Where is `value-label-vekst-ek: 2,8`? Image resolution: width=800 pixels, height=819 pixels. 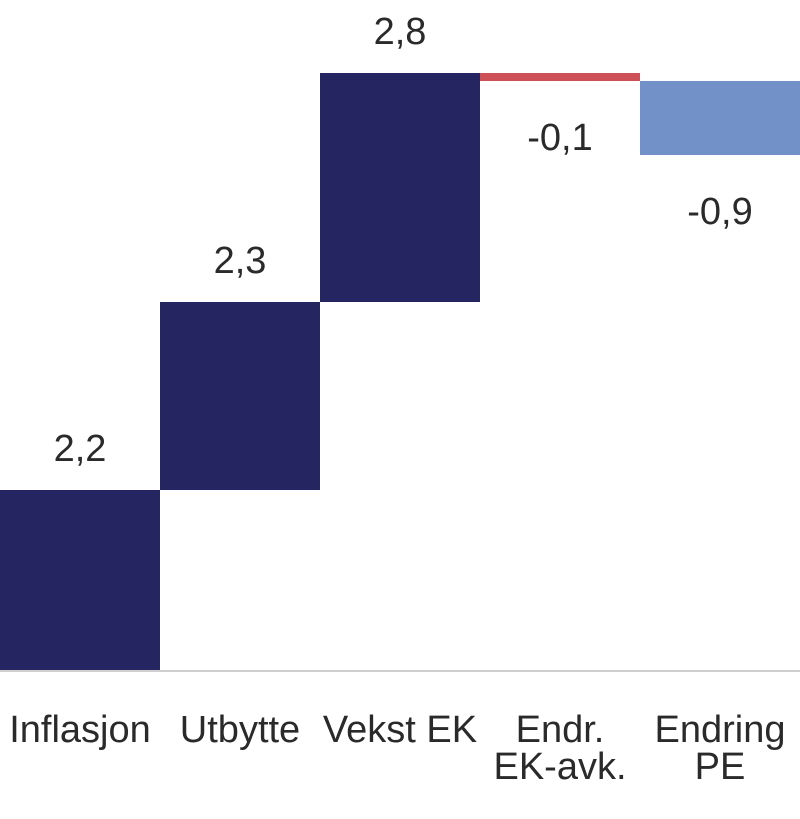 value-label-vekst-ek: 2,8 is located at coordinates (400, 32).